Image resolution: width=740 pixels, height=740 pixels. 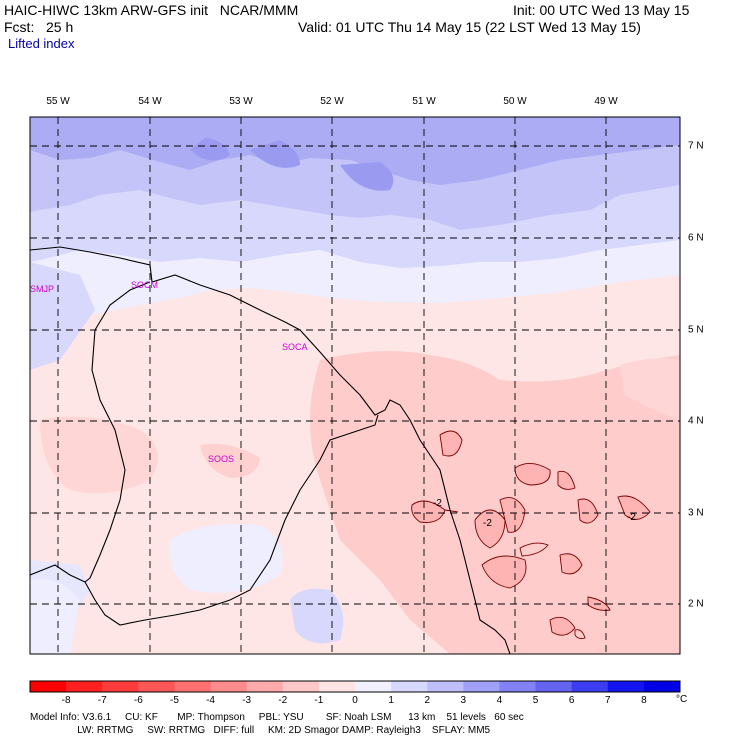 I want to click on colorbar-tick-label: 7, so click(x=607, y=700).